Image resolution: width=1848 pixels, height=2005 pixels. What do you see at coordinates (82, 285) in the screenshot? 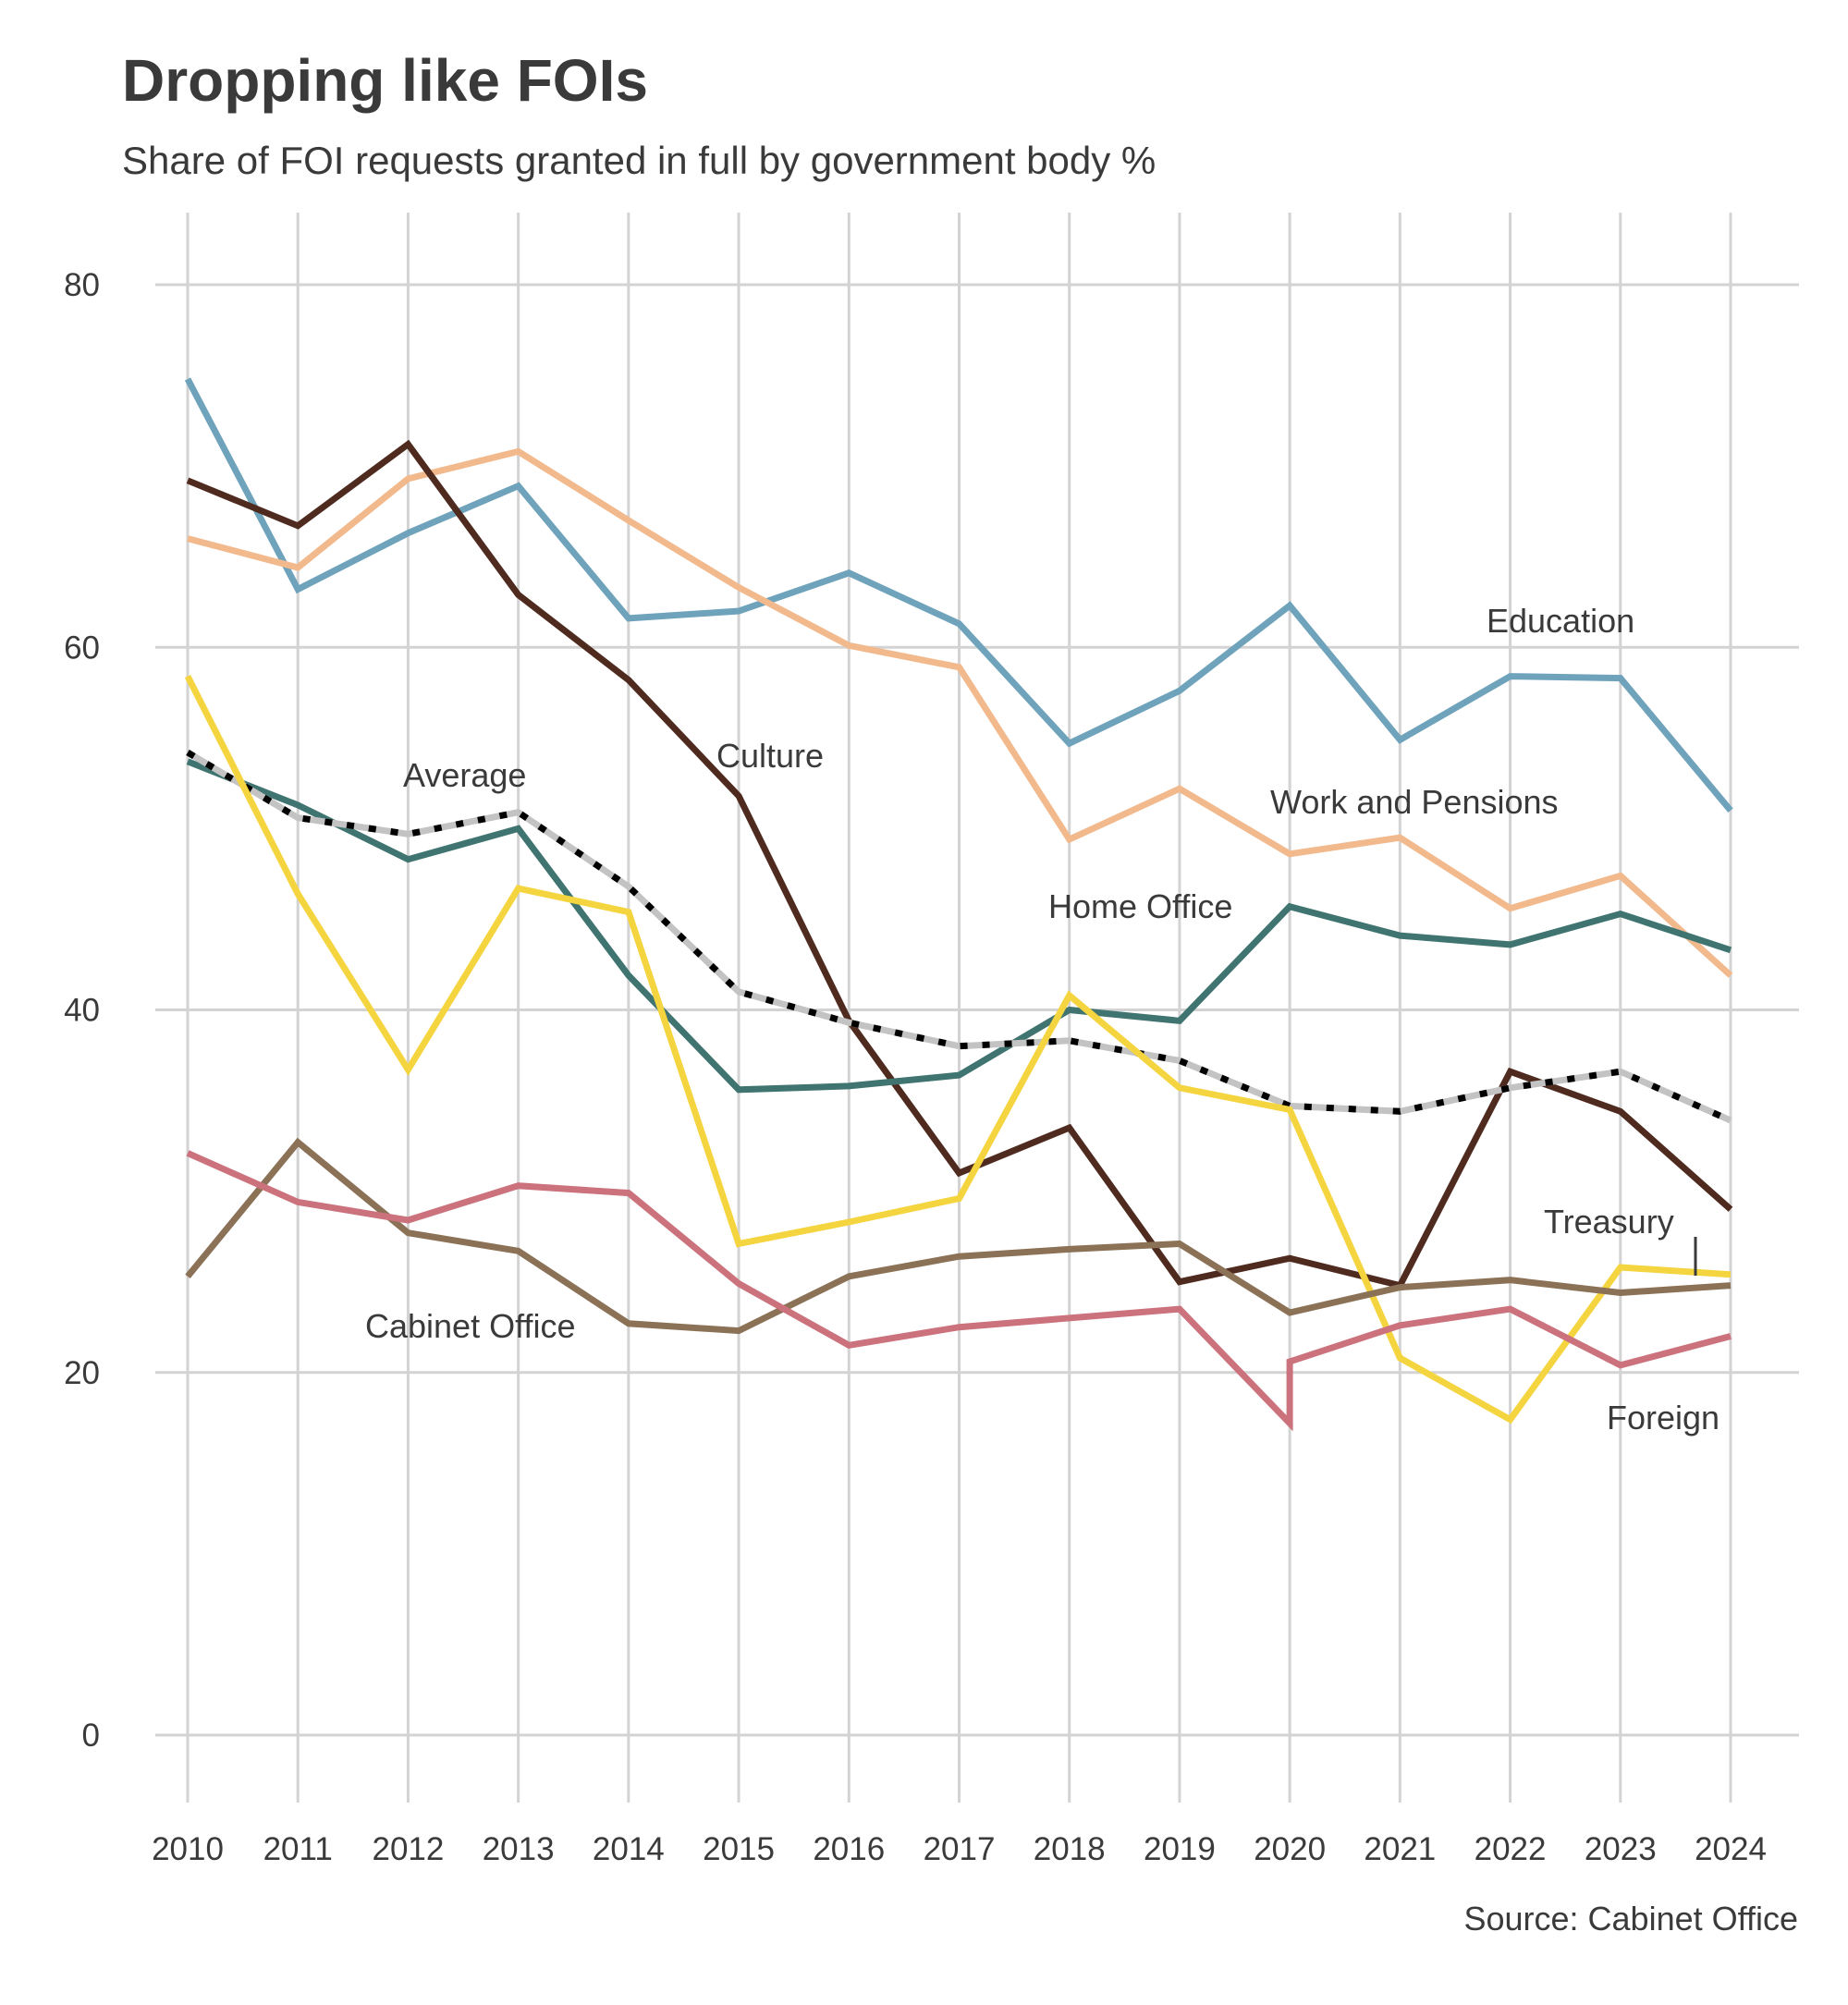
I see `y-tick-label: 80` at bounding box center [82, 285].